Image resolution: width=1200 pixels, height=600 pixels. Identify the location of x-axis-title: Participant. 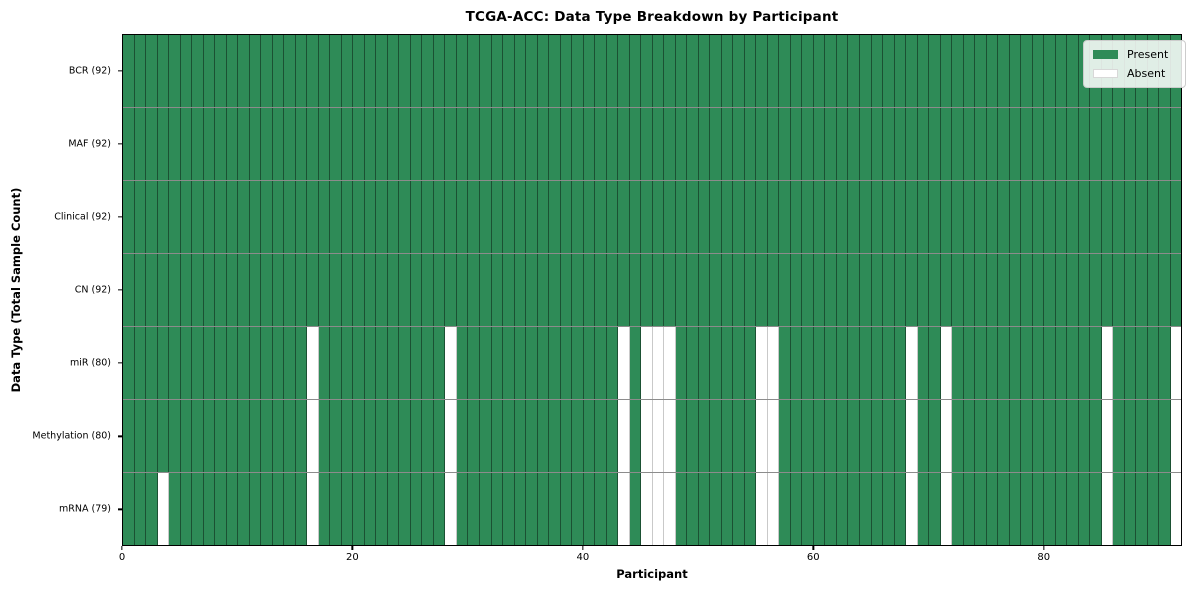
(652, 574).